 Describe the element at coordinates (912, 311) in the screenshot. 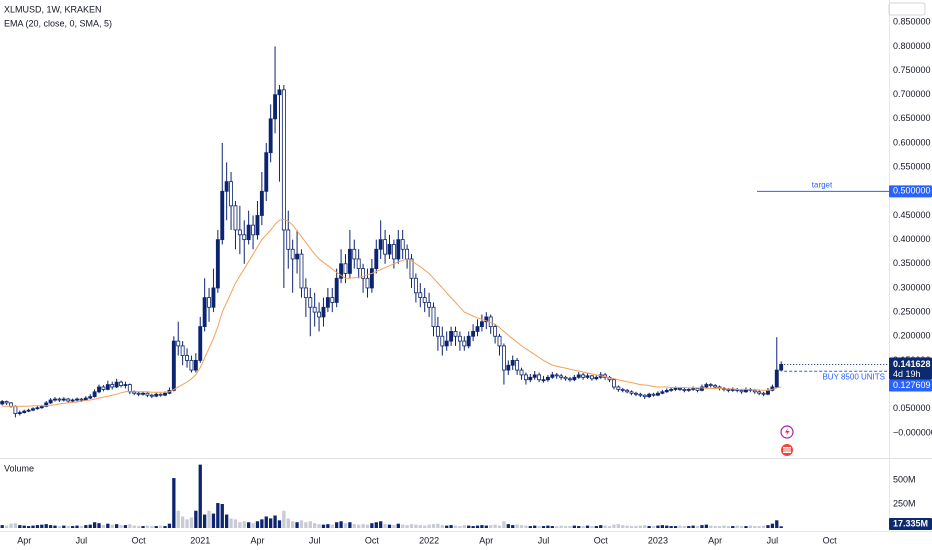

I see `y-tick-label: 0.250000` at that location.